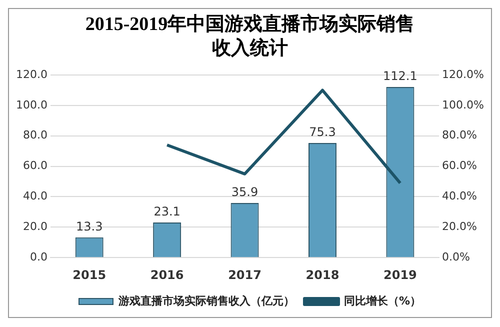 Image resolution: width=500 pixels, height=327 pixels. Describe the element at coordinates (35, 227) in the screenshot. I see `y-tick-label: 20.0` at that location.